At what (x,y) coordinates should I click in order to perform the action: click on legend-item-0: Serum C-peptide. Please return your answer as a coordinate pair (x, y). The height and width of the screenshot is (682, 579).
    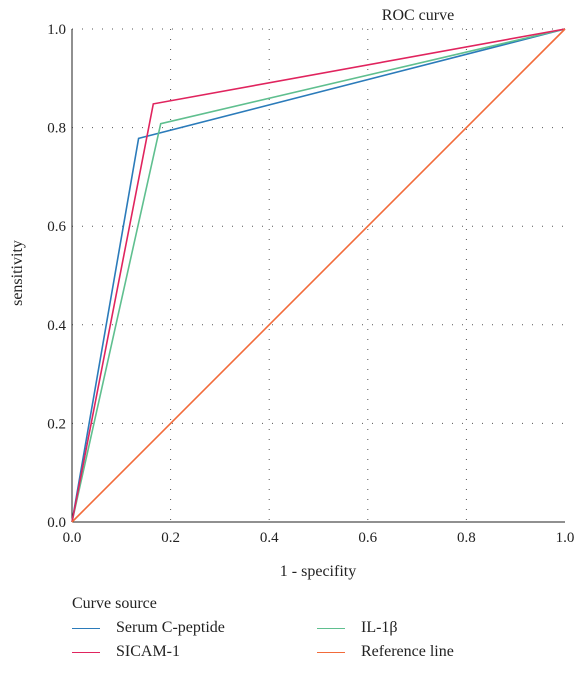
    Looking at the image, I should click on (194, 628).